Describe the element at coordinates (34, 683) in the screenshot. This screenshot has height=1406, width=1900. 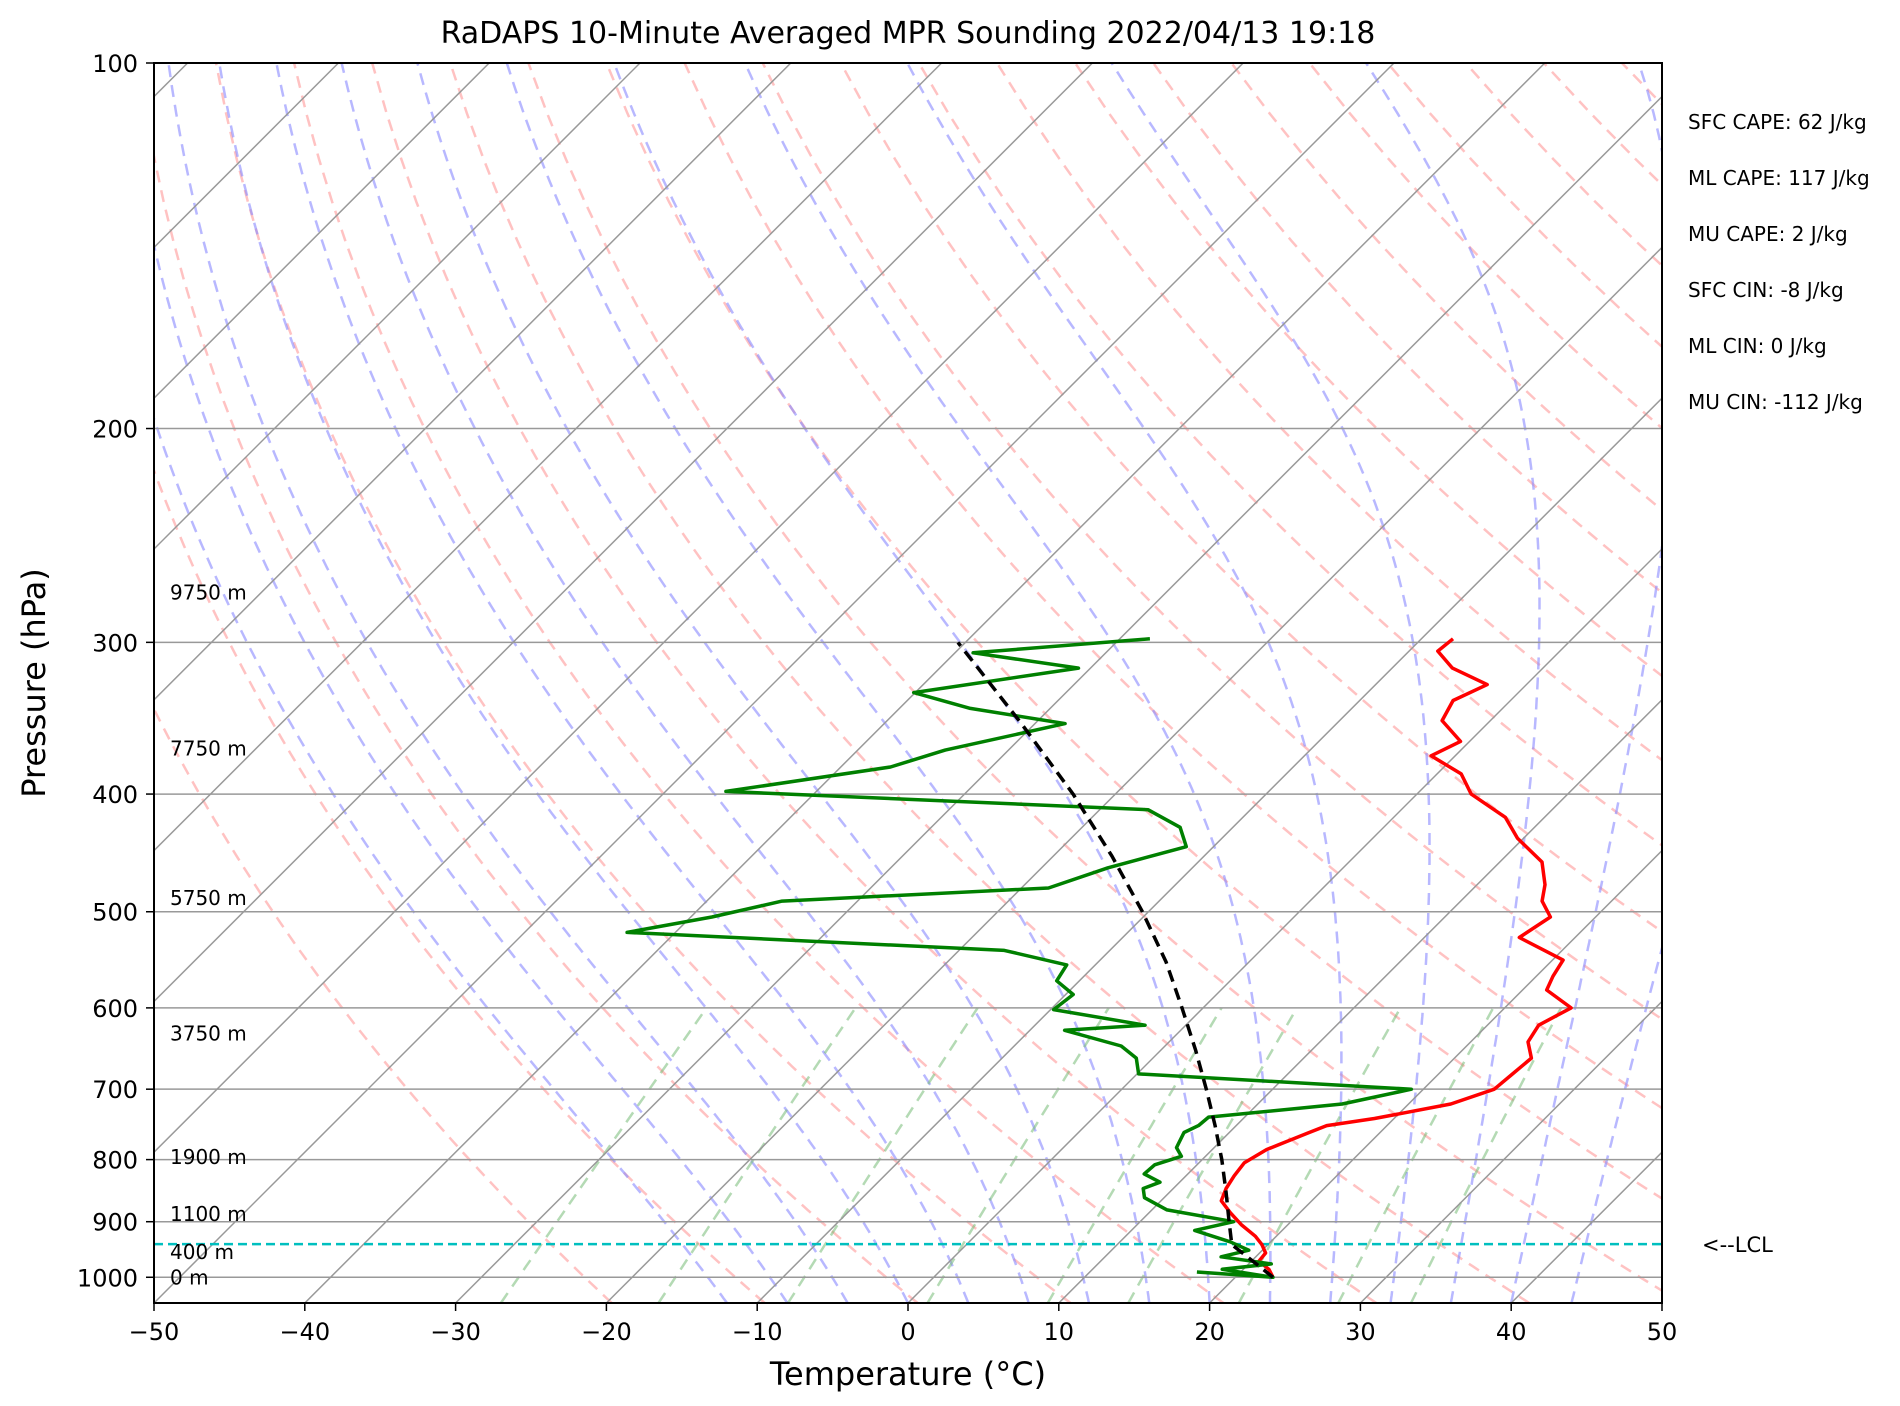
I see `y-axis-label: Pressure (hPa)` at that location.